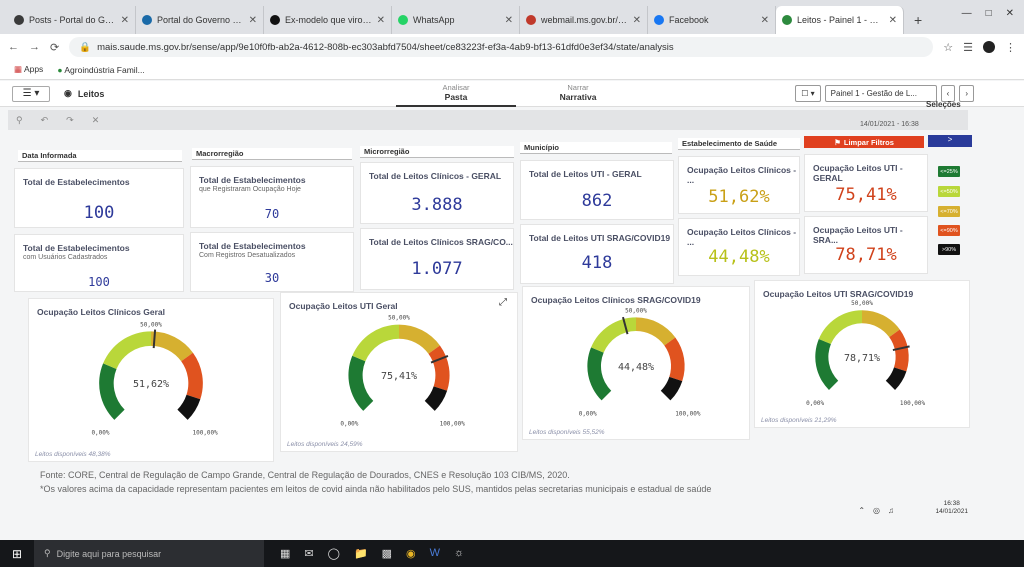 This screenshot has height=567, width=1024. I want to click on kpi-total-estabelecimentos: Total de Estabelecimentos 100, so click(99, 198).